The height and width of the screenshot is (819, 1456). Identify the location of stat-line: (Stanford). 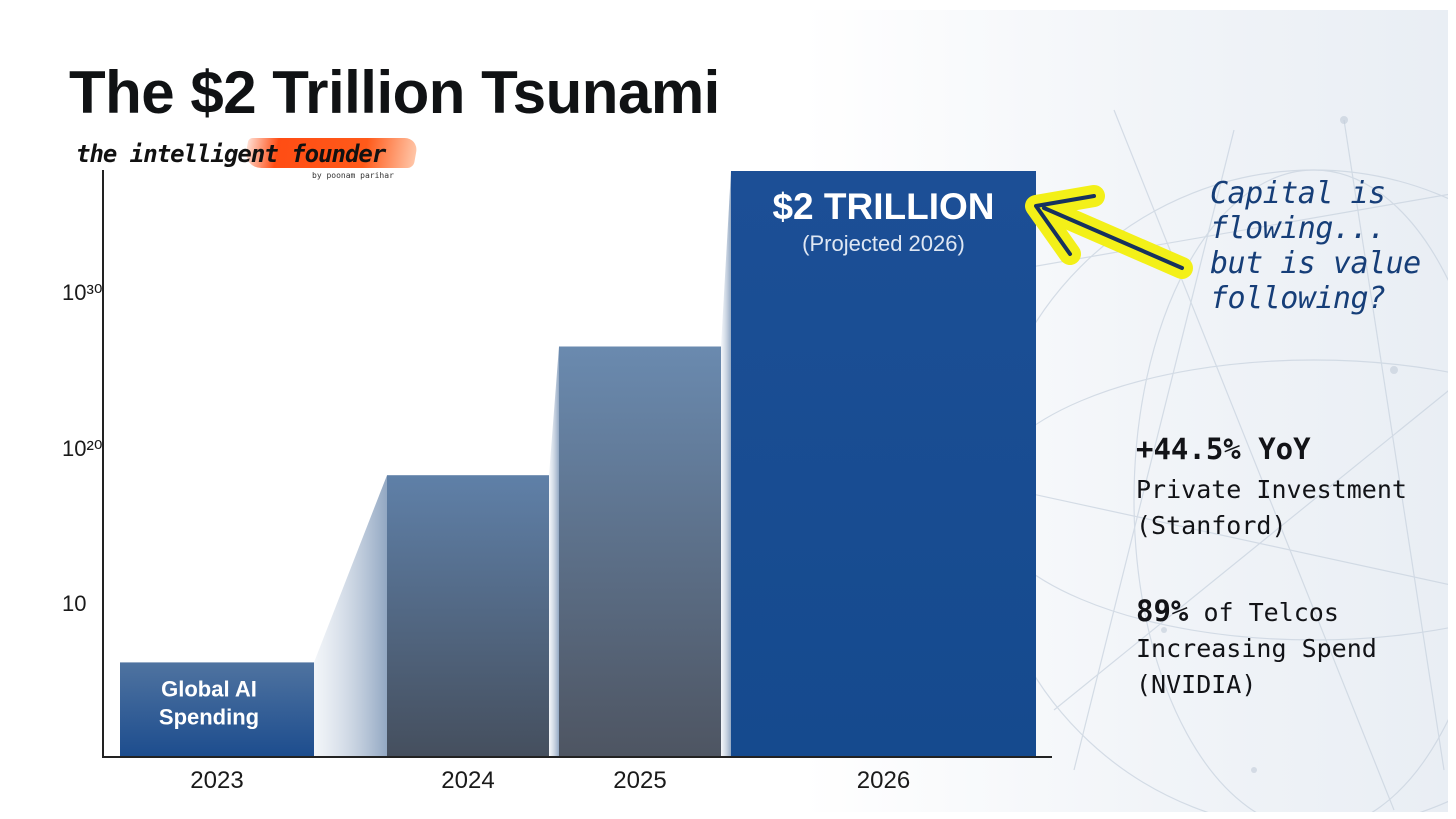
(1211, 525).